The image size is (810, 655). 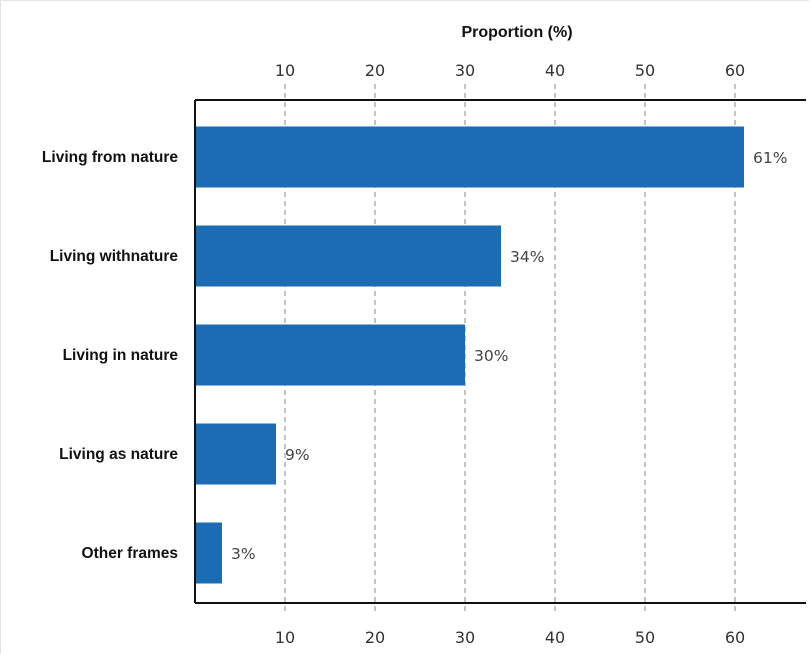 I want to click on category-label: Living from nature, so click(x=110, y=157).